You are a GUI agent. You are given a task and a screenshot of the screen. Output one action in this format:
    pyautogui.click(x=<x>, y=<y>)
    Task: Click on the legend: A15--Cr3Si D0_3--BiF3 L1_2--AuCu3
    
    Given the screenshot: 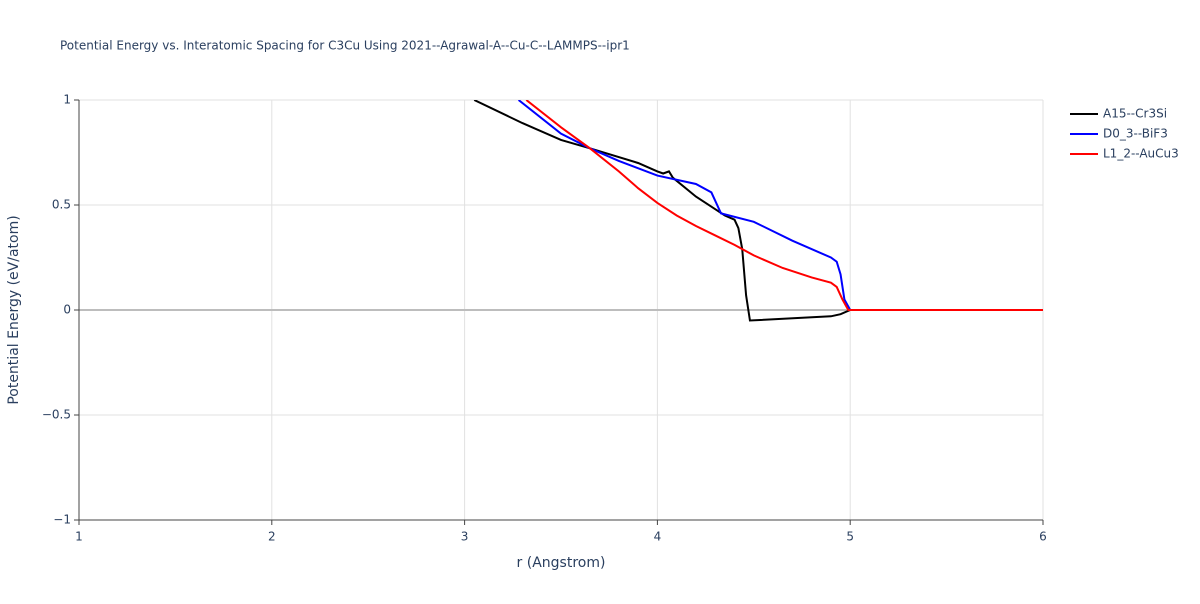 What is the action you would take?
    pyautogui.click(x=1124, y=134)
    